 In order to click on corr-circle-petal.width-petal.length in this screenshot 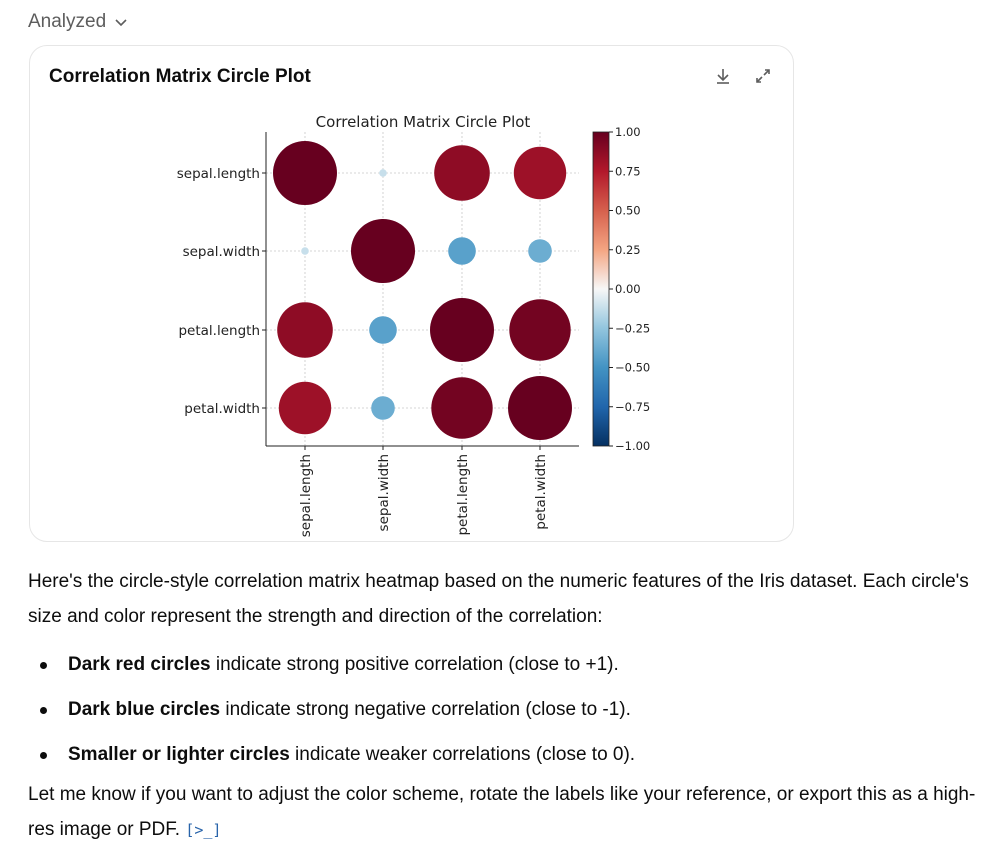, I will do `click(462, 408)`.